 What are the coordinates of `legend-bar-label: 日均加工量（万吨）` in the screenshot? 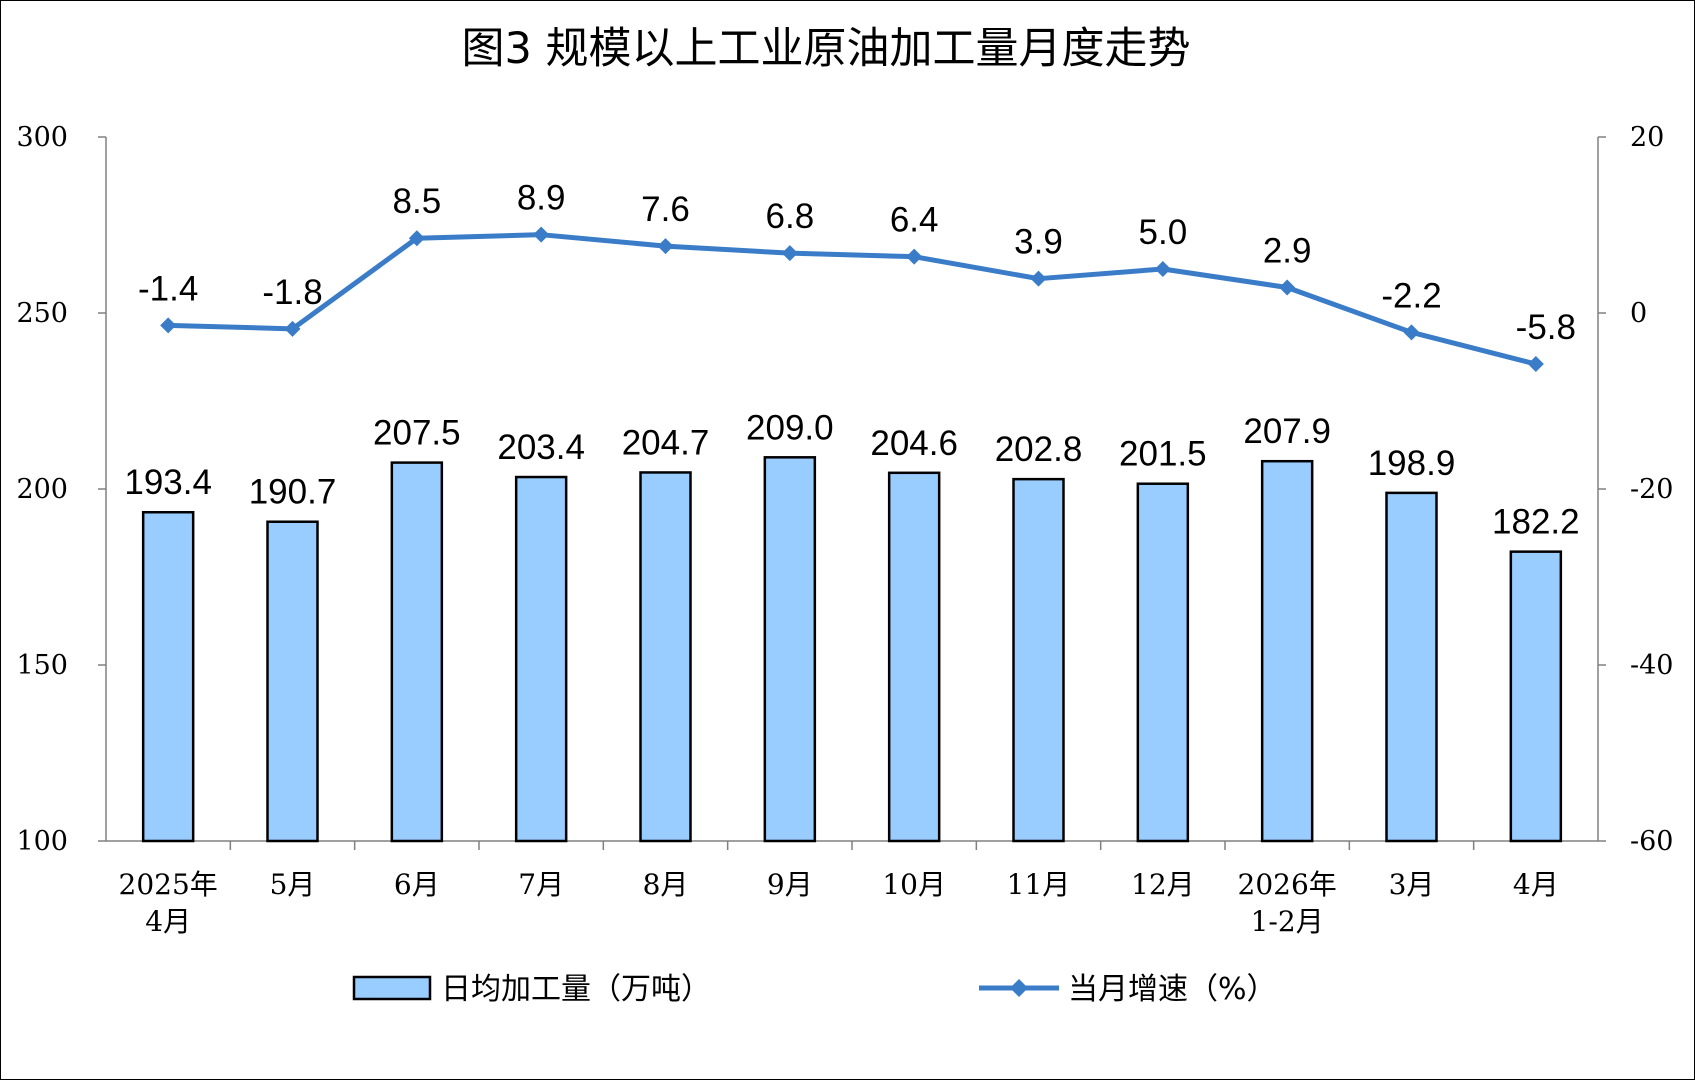 It's located at (576, 989).